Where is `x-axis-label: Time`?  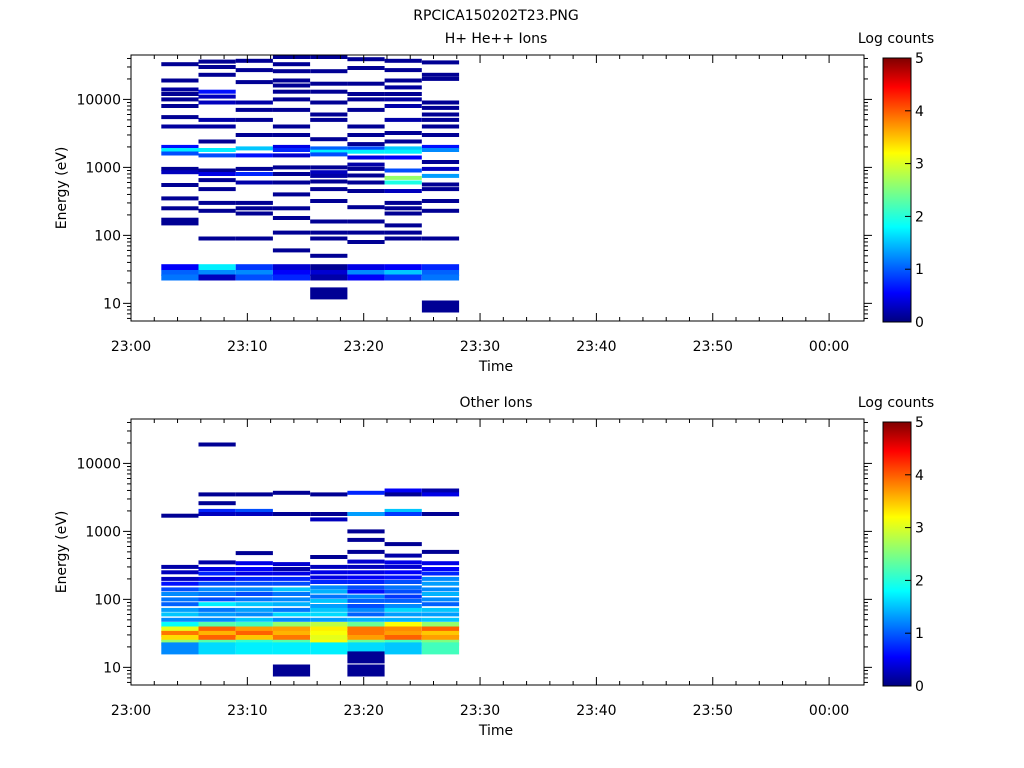 x-axis-label: Time is located at coordinates (495, 367).